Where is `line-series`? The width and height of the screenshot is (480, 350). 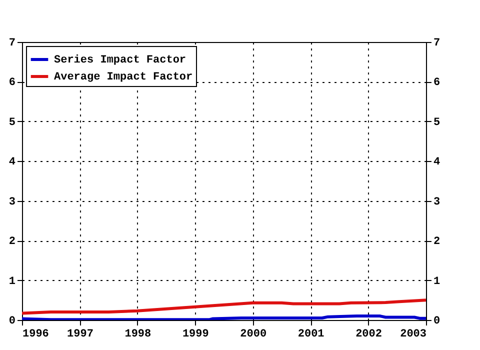
line-series is located at coordinates (224, 306).